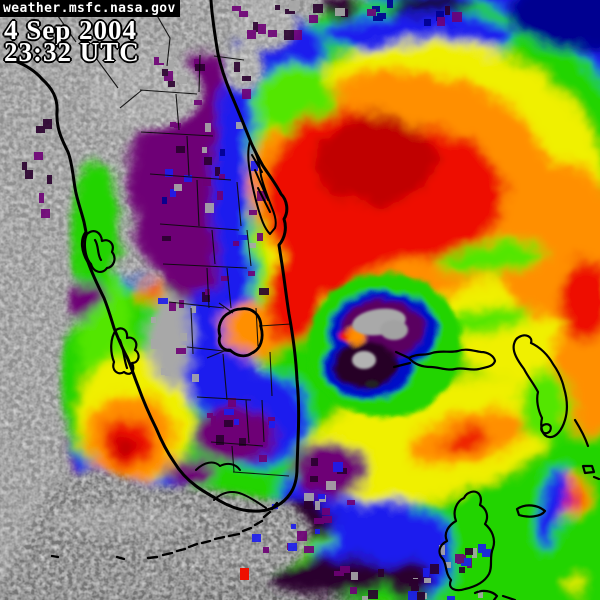  I want to click on grand-bahama, so click(444, 359).